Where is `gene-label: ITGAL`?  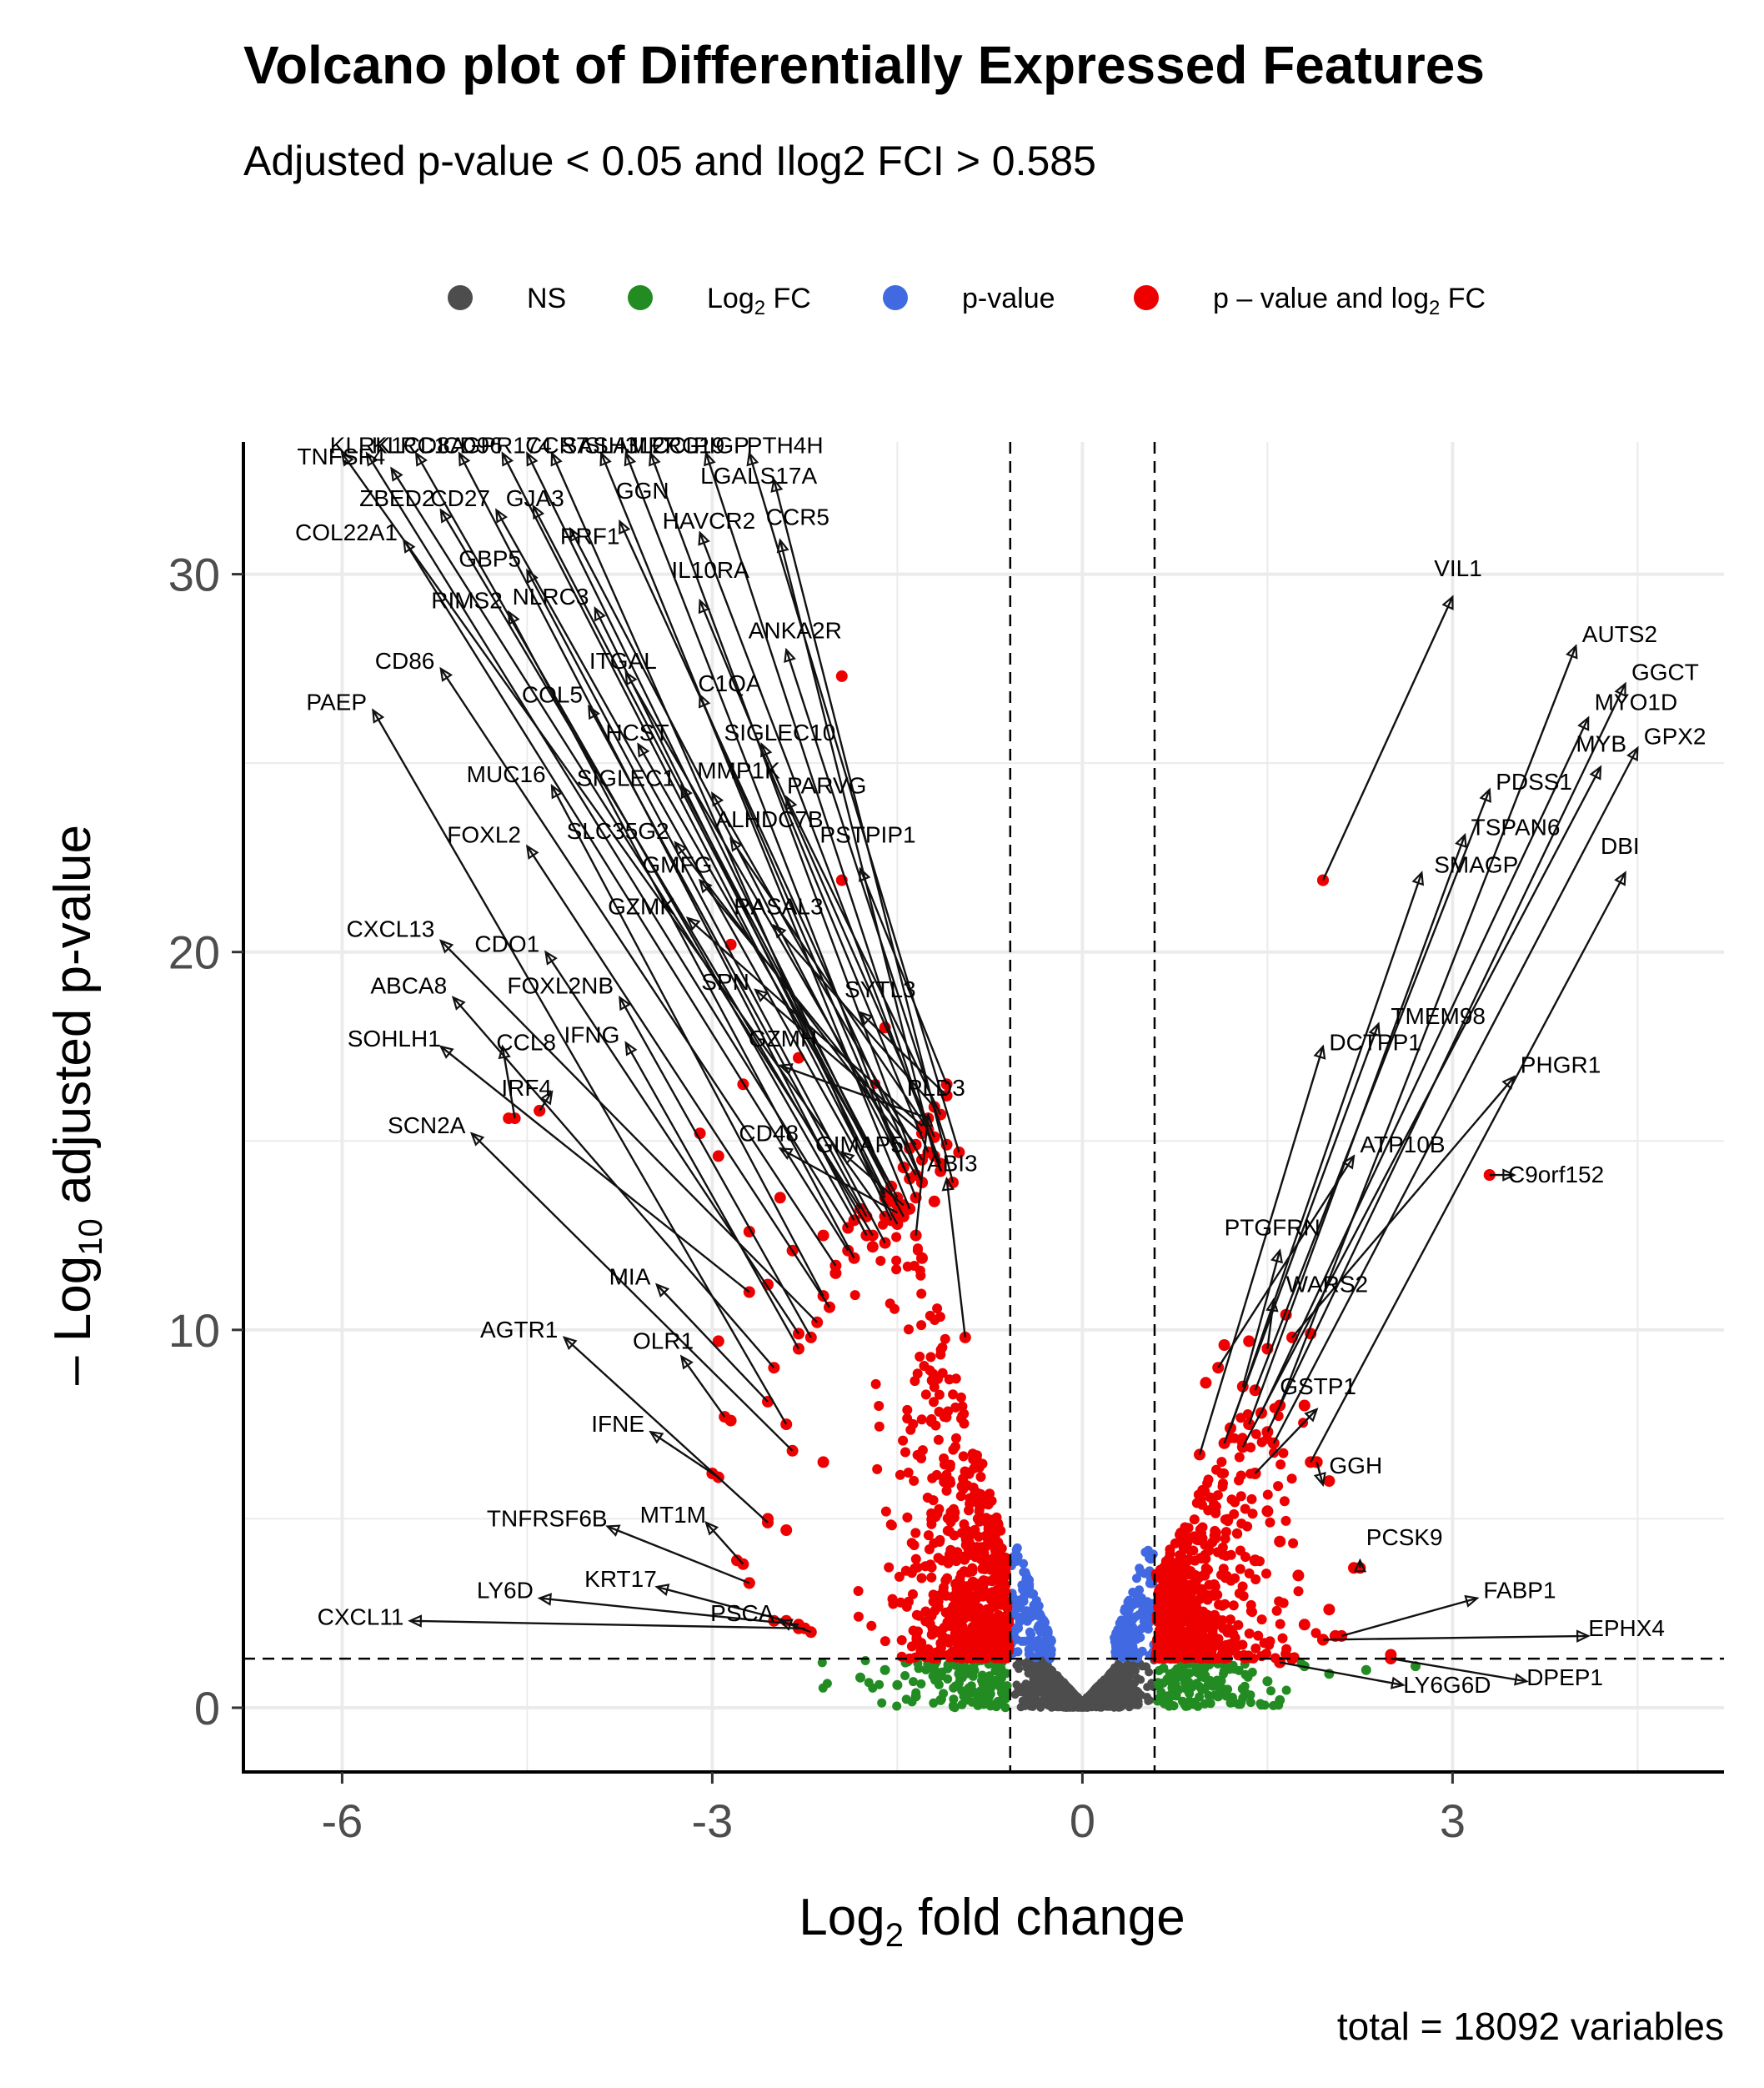
gene-label: ITGAL is located at coordinates (623, 661).